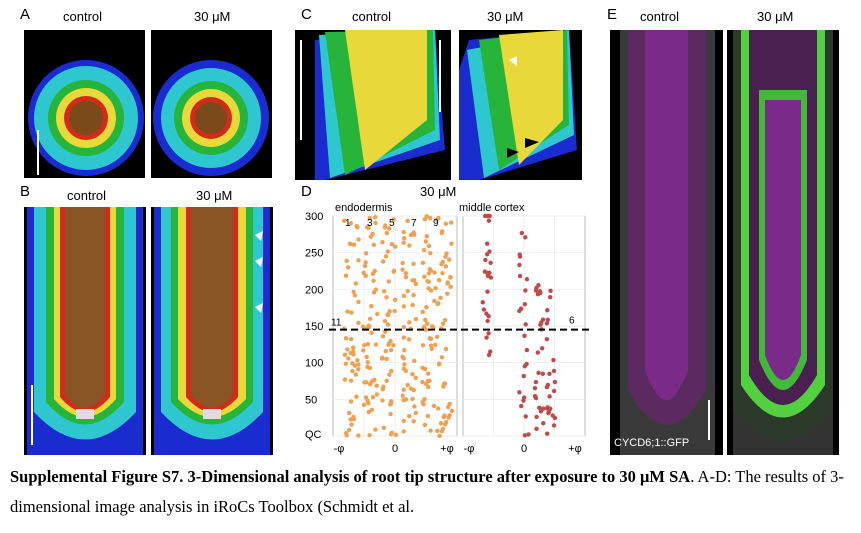 This screenshot has height=533, width=861. Describe the element at coordinates (311, 400) in the screenshot. I see `y-tick-5: 50` at that location.